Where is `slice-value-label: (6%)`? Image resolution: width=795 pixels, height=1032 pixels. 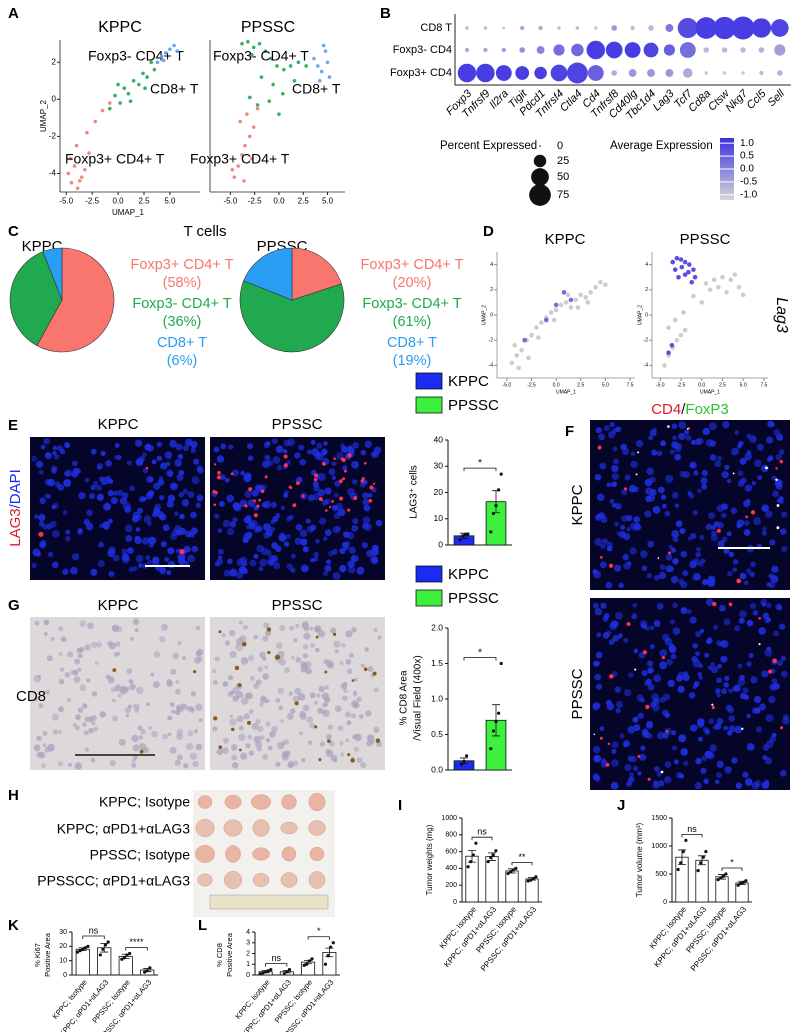 slice-value-label: (6%) is located at coordinates (182, 361).